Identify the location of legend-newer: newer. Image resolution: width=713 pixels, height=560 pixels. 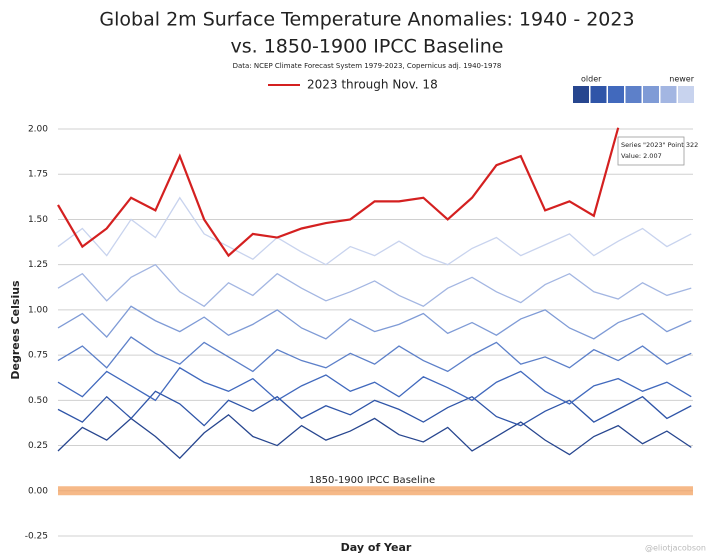
(681, 79).